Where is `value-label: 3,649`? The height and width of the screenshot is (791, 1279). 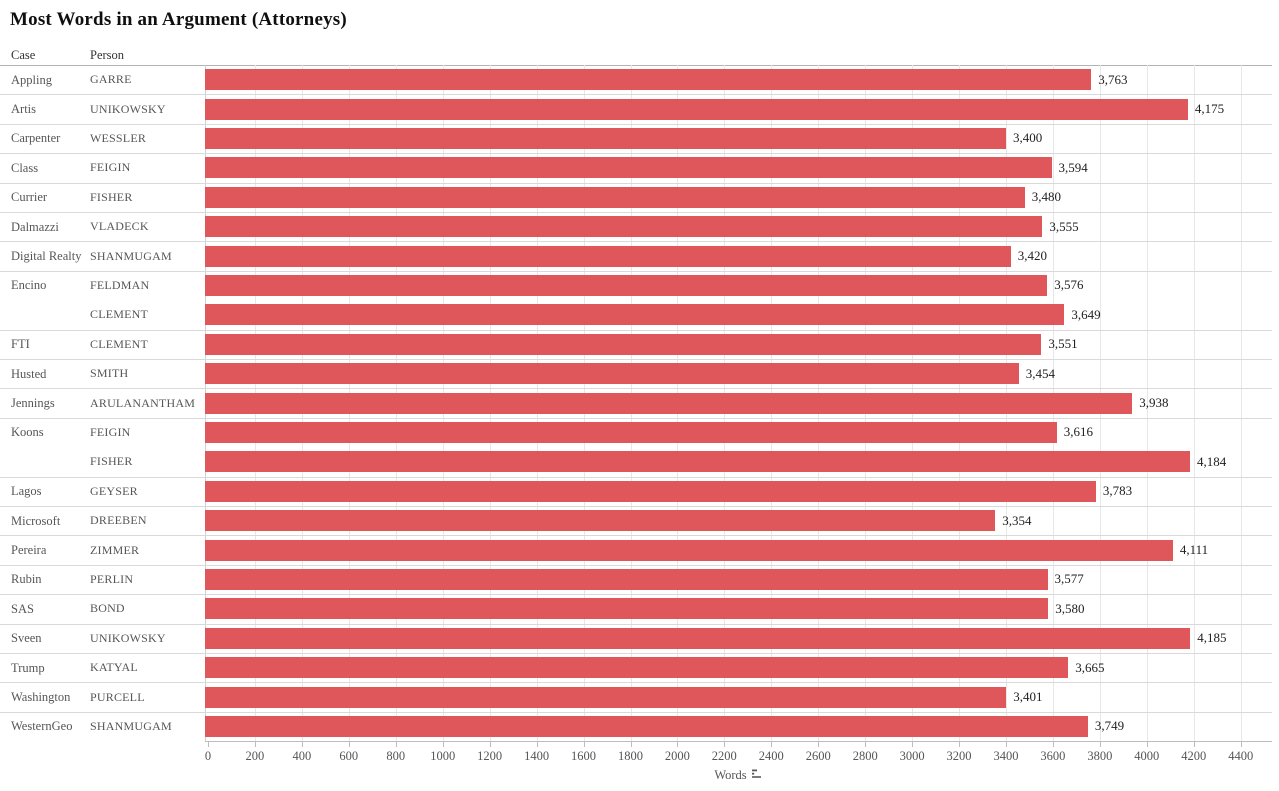
value-label: 3,649 is located at coordinates (1086, 314).